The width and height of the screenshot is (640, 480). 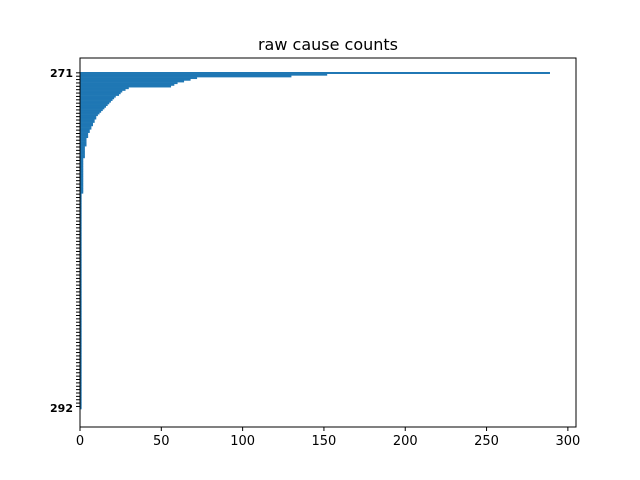 I want to click on x-tick-label: 250, so click(x=486, y=441).